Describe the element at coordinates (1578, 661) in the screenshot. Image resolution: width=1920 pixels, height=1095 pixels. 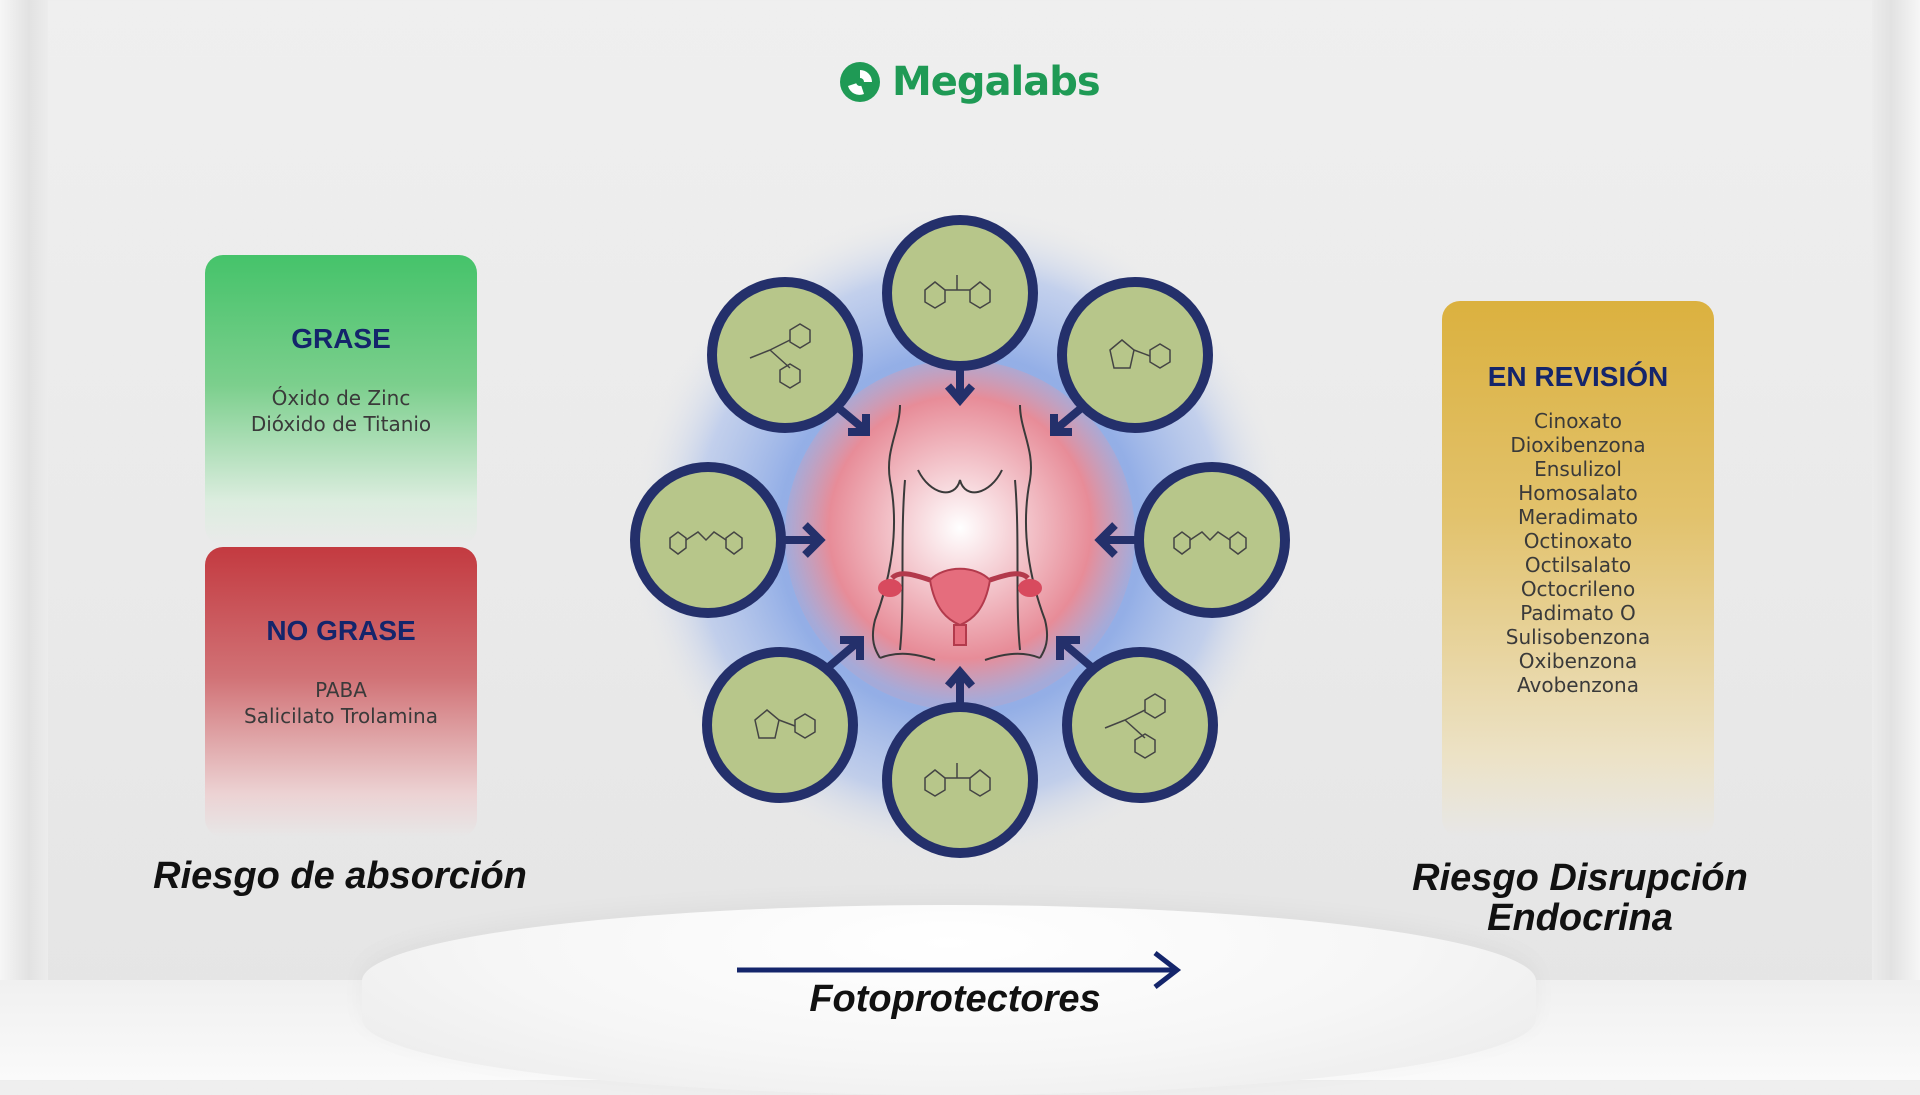
I see `en-revision-item: Oxibenzona` at that location.